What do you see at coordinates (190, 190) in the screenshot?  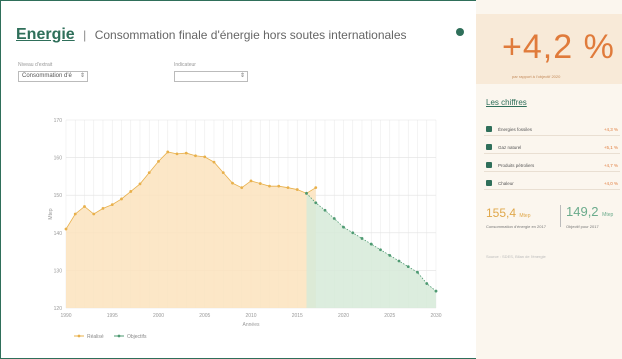 I see `series-realise-line` at bounding box center [190, 190].